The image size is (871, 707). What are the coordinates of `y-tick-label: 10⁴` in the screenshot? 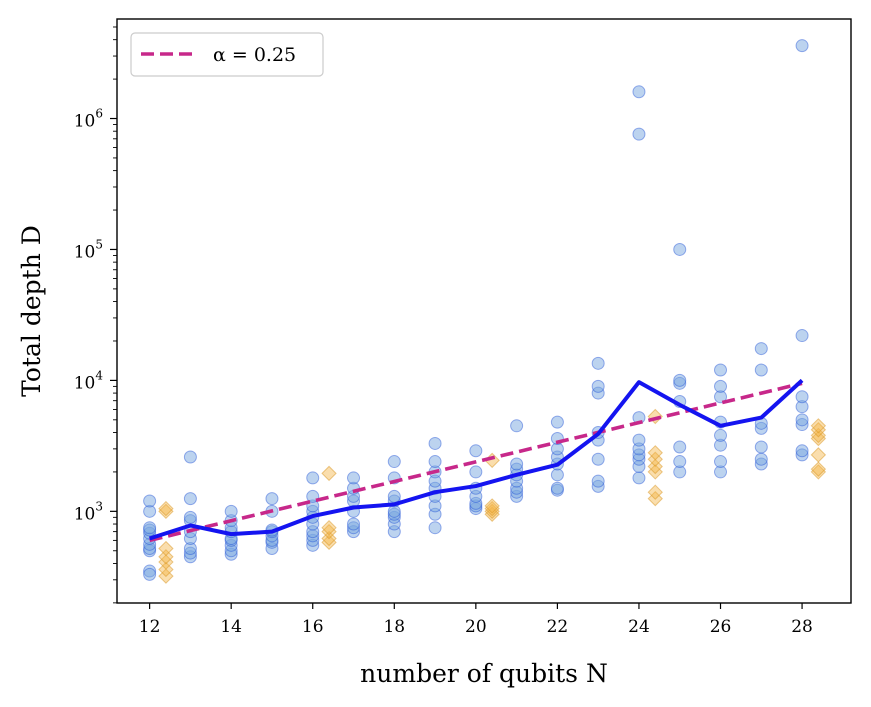 It's located at (89, 380).